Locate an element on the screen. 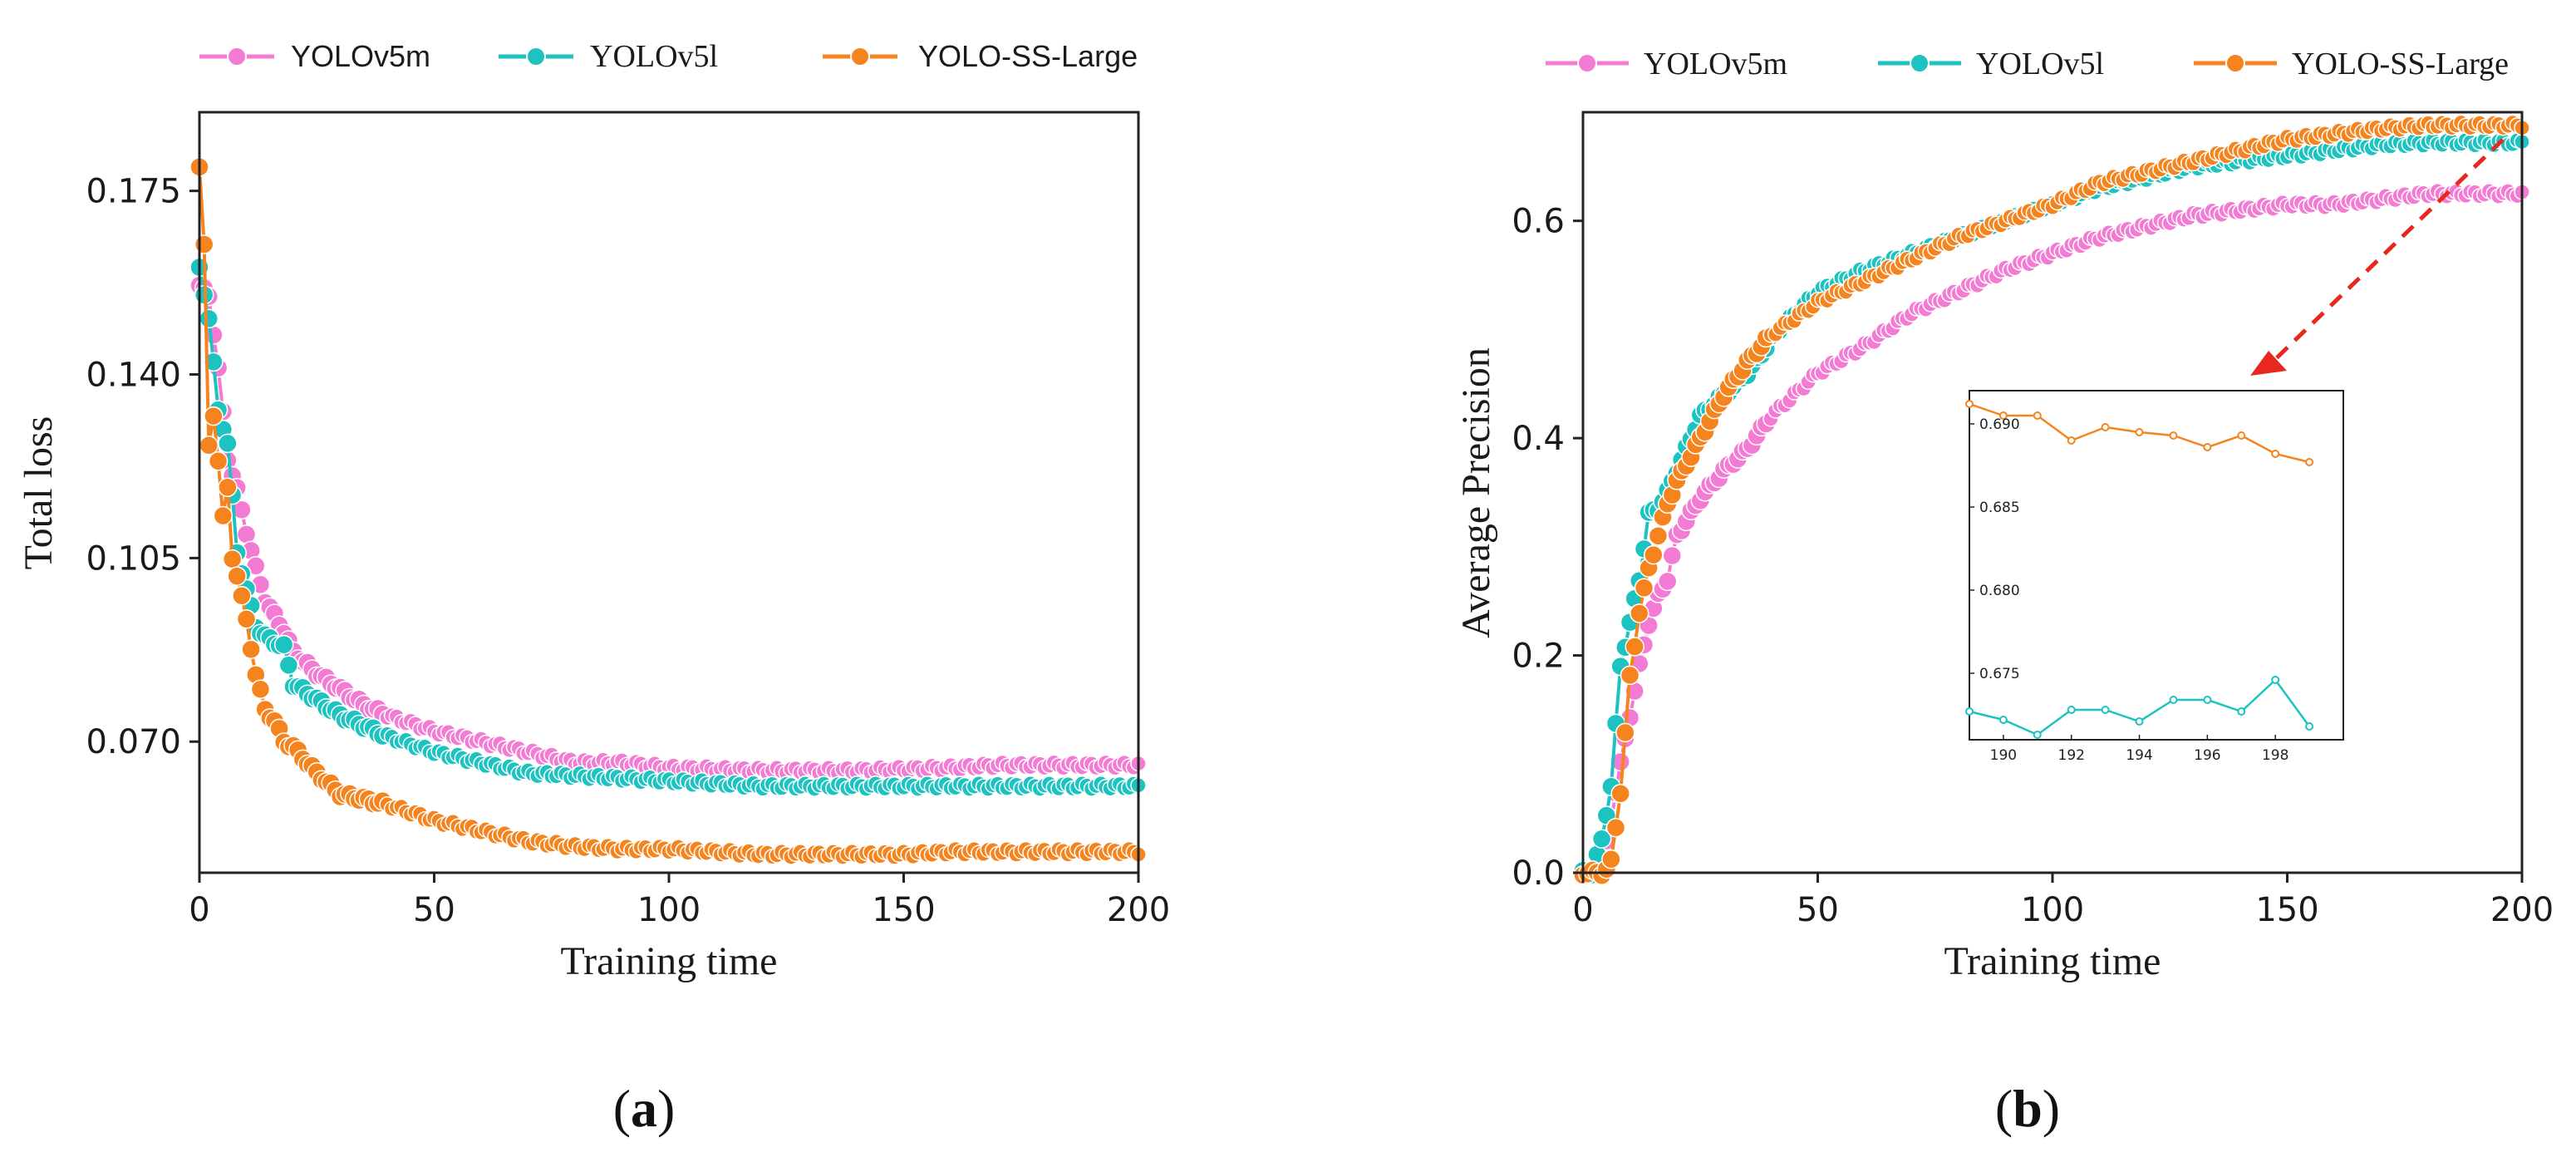 Image resolution: width=2576 pixels, height=1157 pixels. legend-a-marker-yolov5m is located at coordinates (237, 56).